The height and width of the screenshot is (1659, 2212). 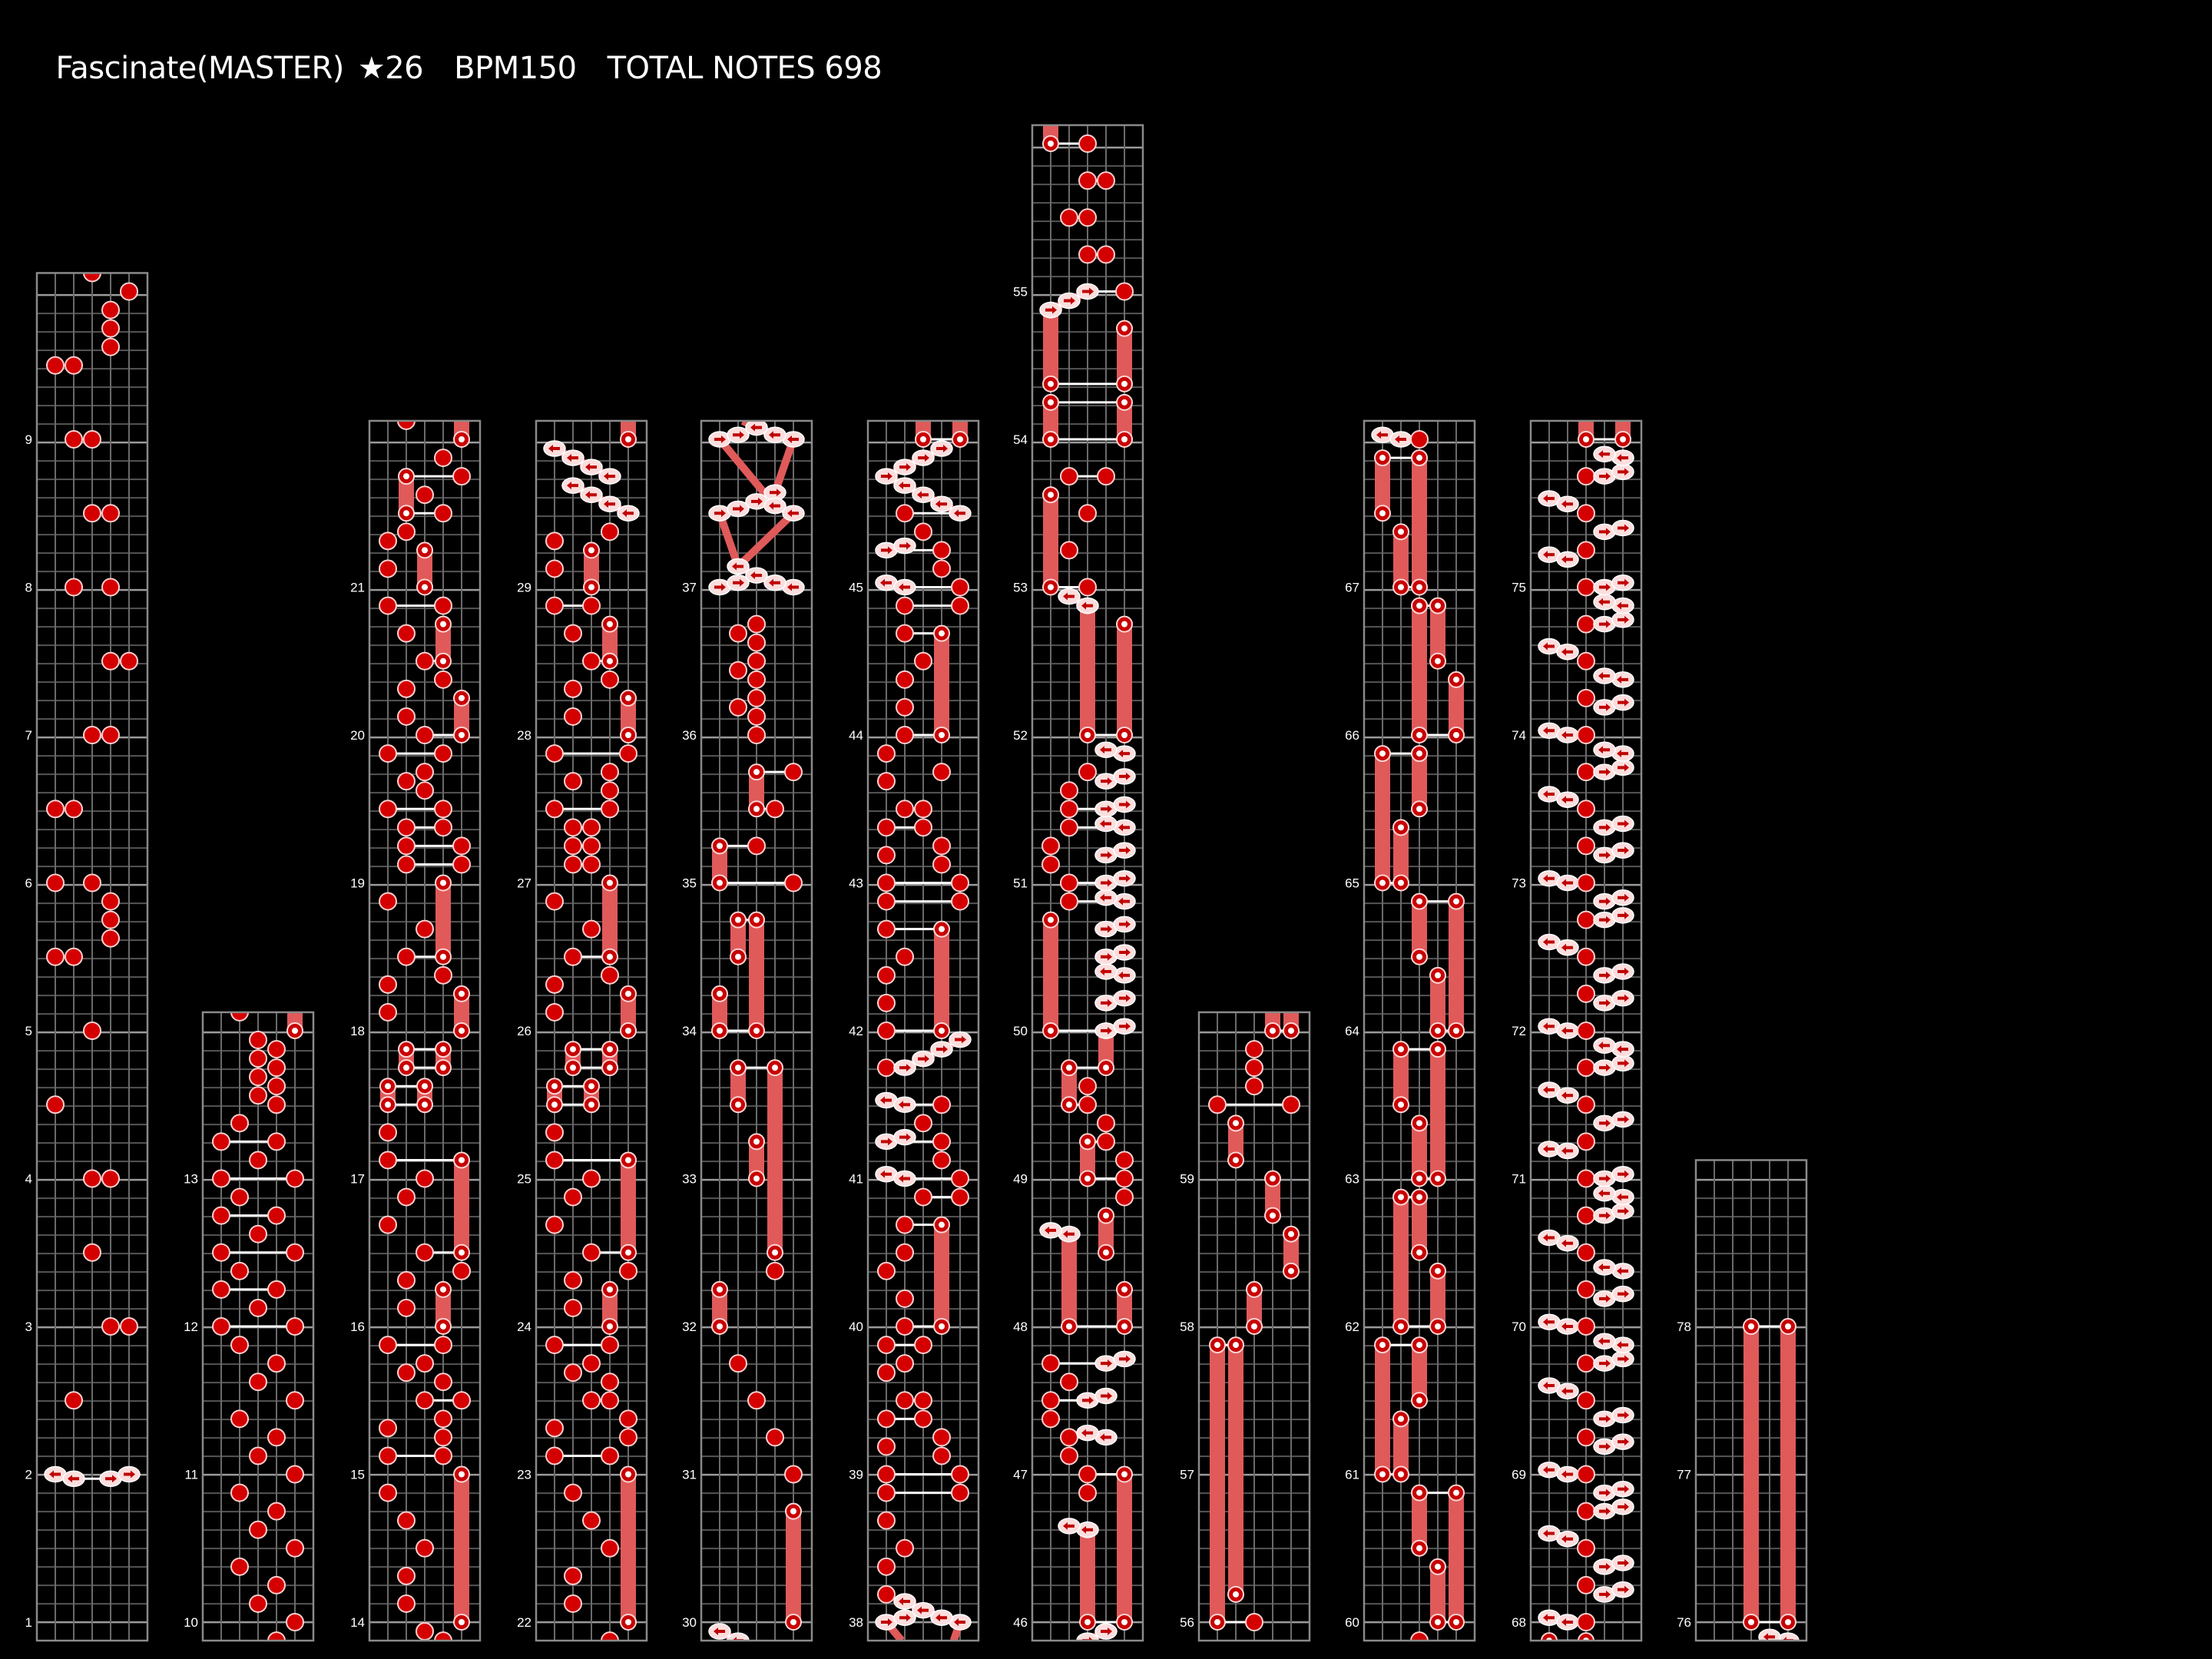 What do you see at coordinates (1187, 1327) in the screenshot?
I see `measure-number: 58` at bounding box center [1187, 1327].